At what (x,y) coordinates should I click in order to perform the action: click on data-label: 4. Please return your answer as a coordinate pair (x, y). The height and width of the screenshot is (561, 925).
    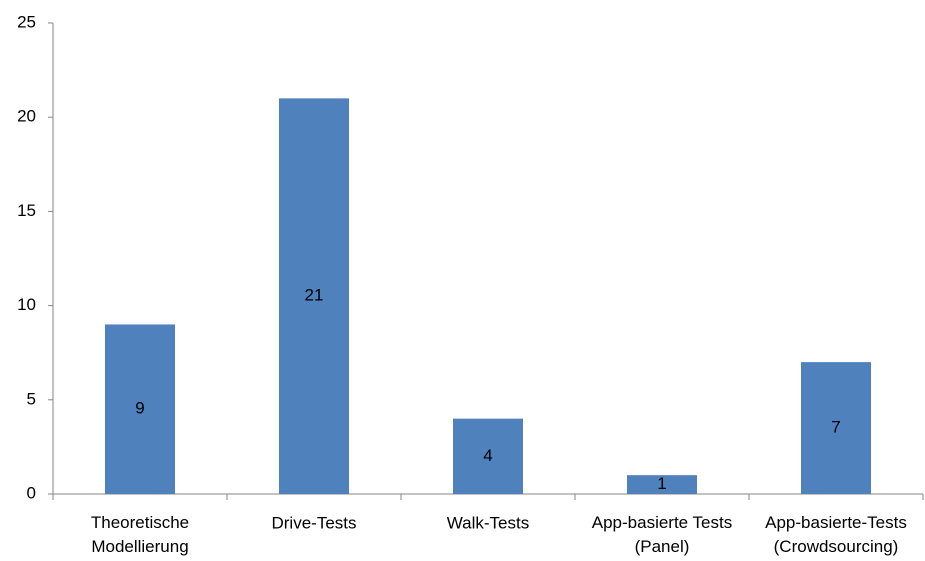
    Looking at the image, I should click on (487, 455).